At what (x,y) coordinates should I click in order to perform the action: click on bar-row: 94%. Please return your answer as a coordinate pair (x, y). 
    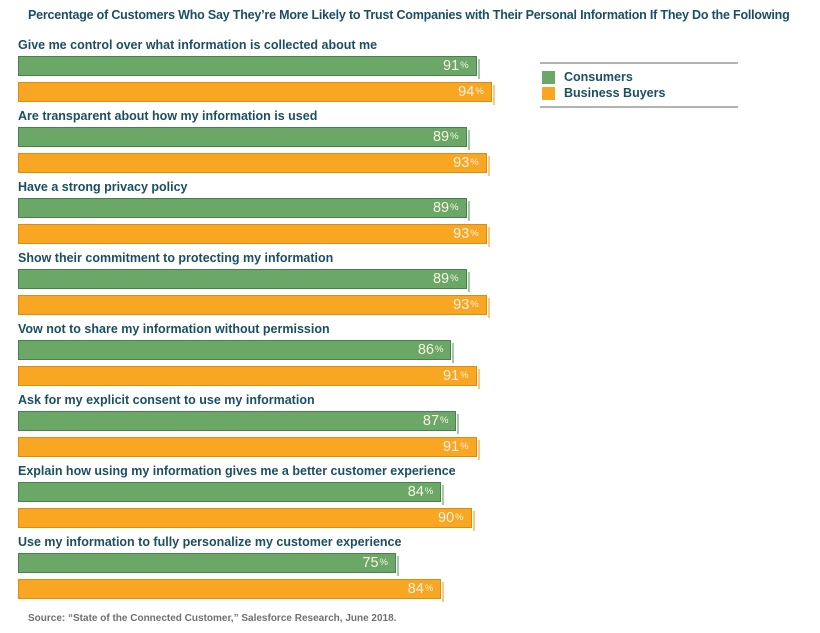
    Looking at the image, I should click on (270, 93).